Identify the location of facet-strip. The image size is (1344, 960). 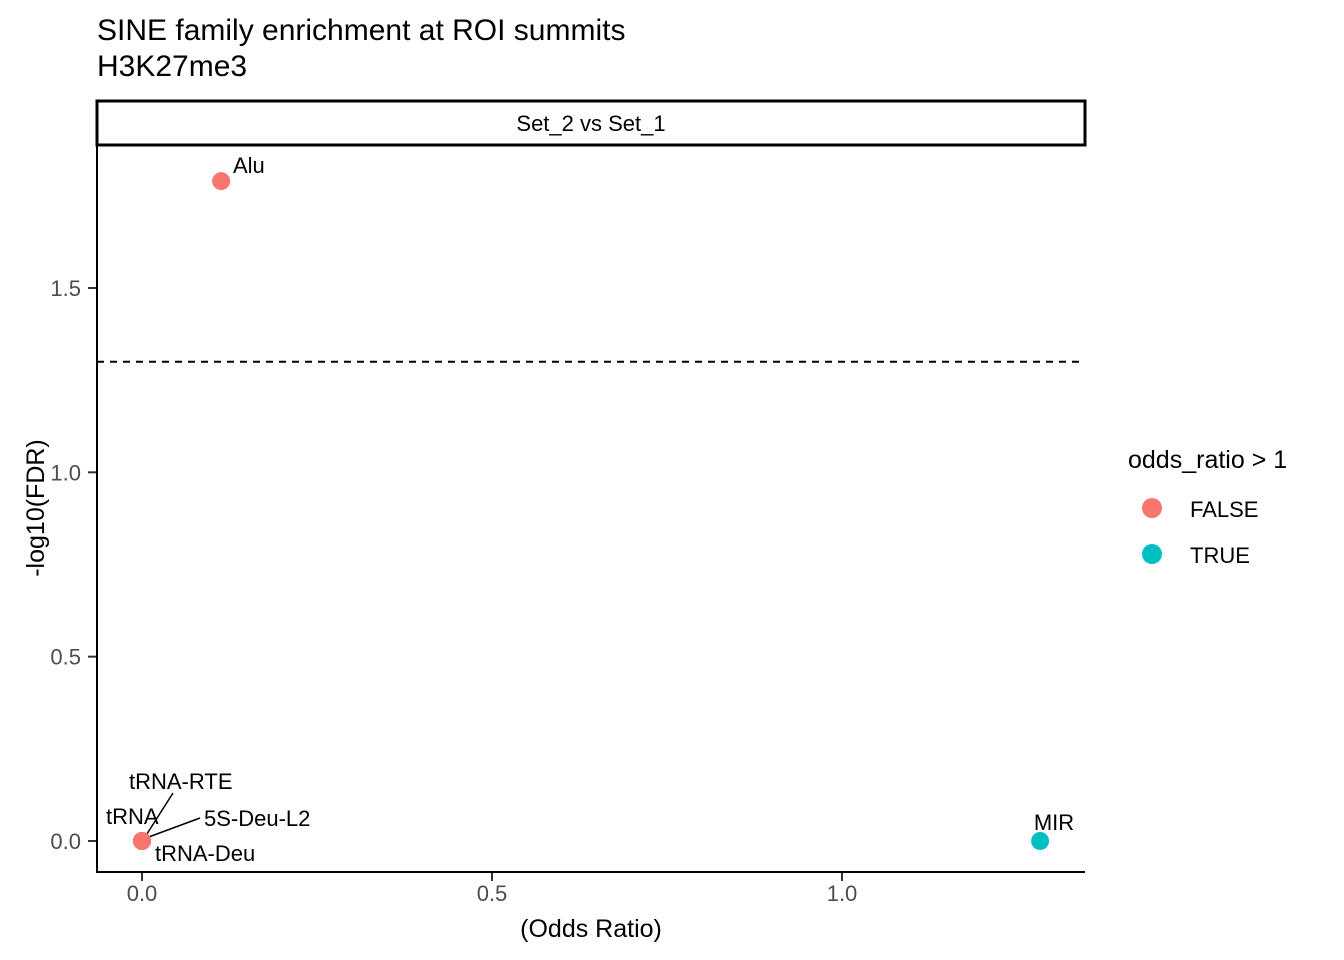
(591, 123).